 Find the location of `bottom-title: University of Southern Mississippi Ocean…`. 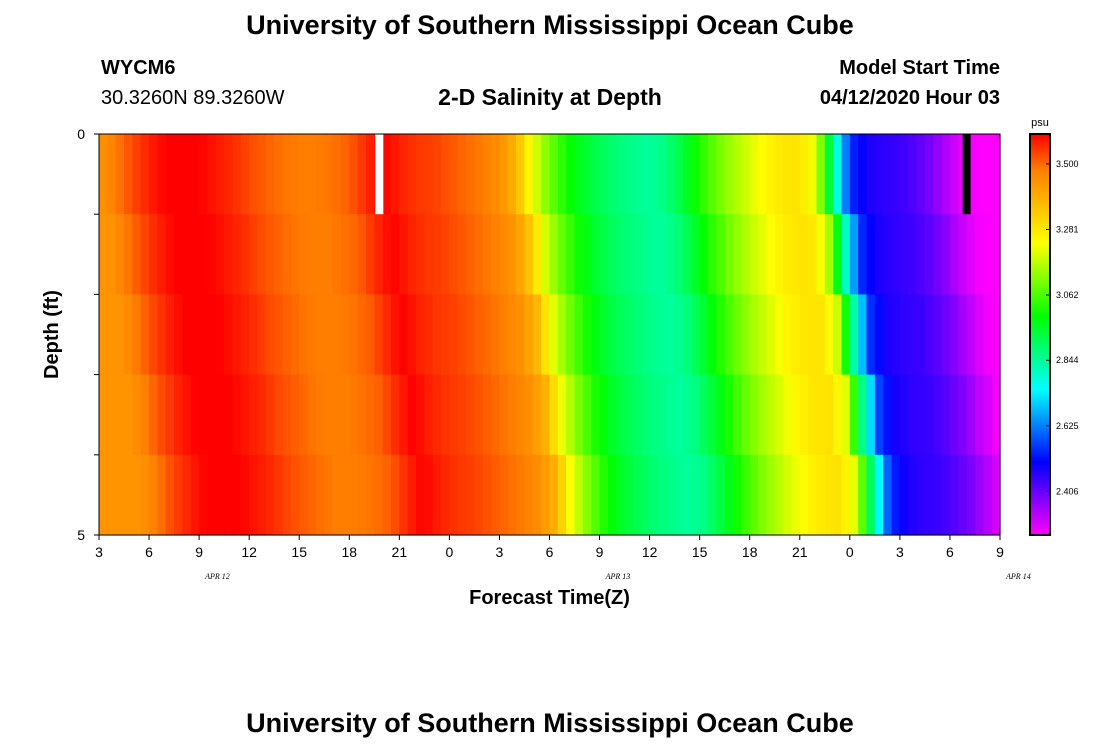

bottom-title: University of Southern Mississippi Ocean… is located at coordinates (550, 723).